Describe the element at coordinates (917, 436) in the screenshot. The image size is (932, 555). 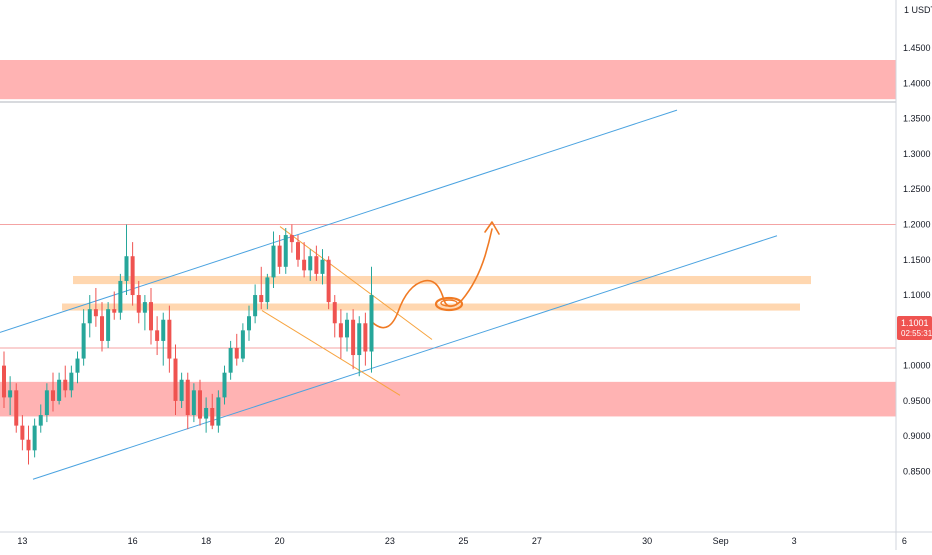
I see `price-tick-label: 0.9000` at that location.